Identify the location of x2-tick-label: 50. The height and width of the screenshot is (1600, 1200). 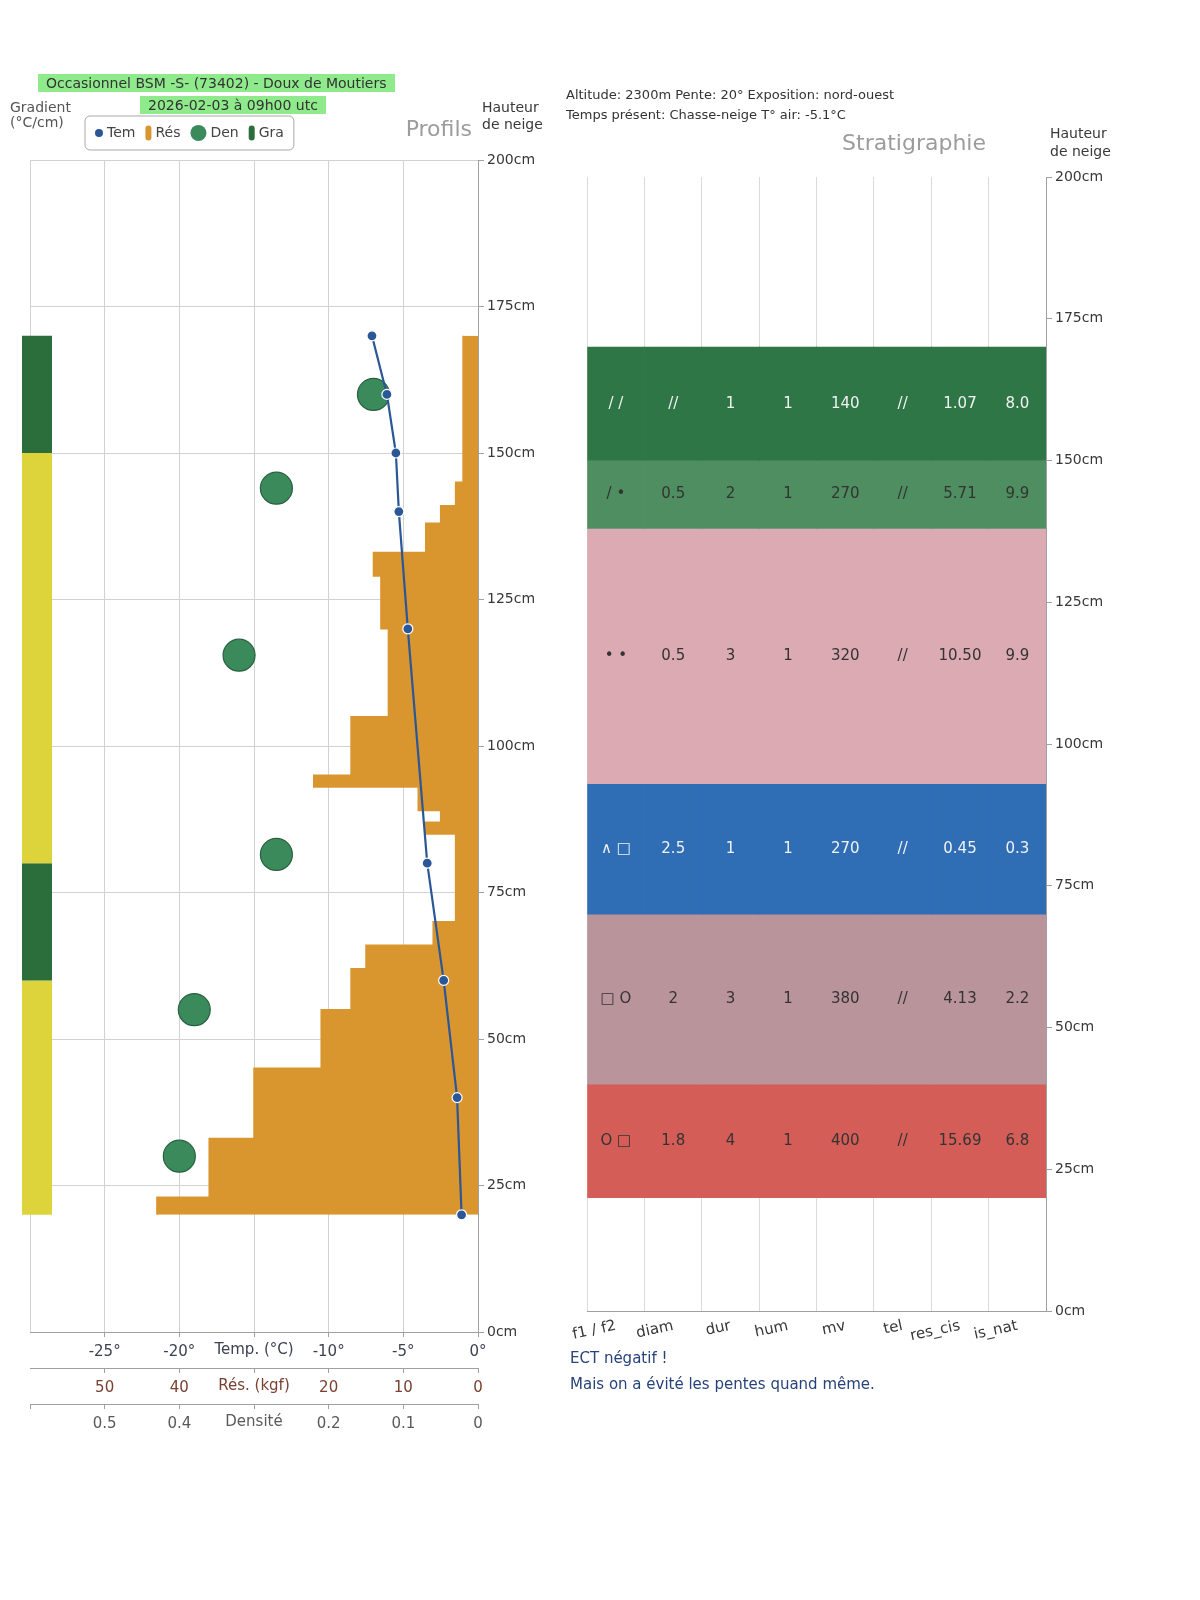
(105, 1386).